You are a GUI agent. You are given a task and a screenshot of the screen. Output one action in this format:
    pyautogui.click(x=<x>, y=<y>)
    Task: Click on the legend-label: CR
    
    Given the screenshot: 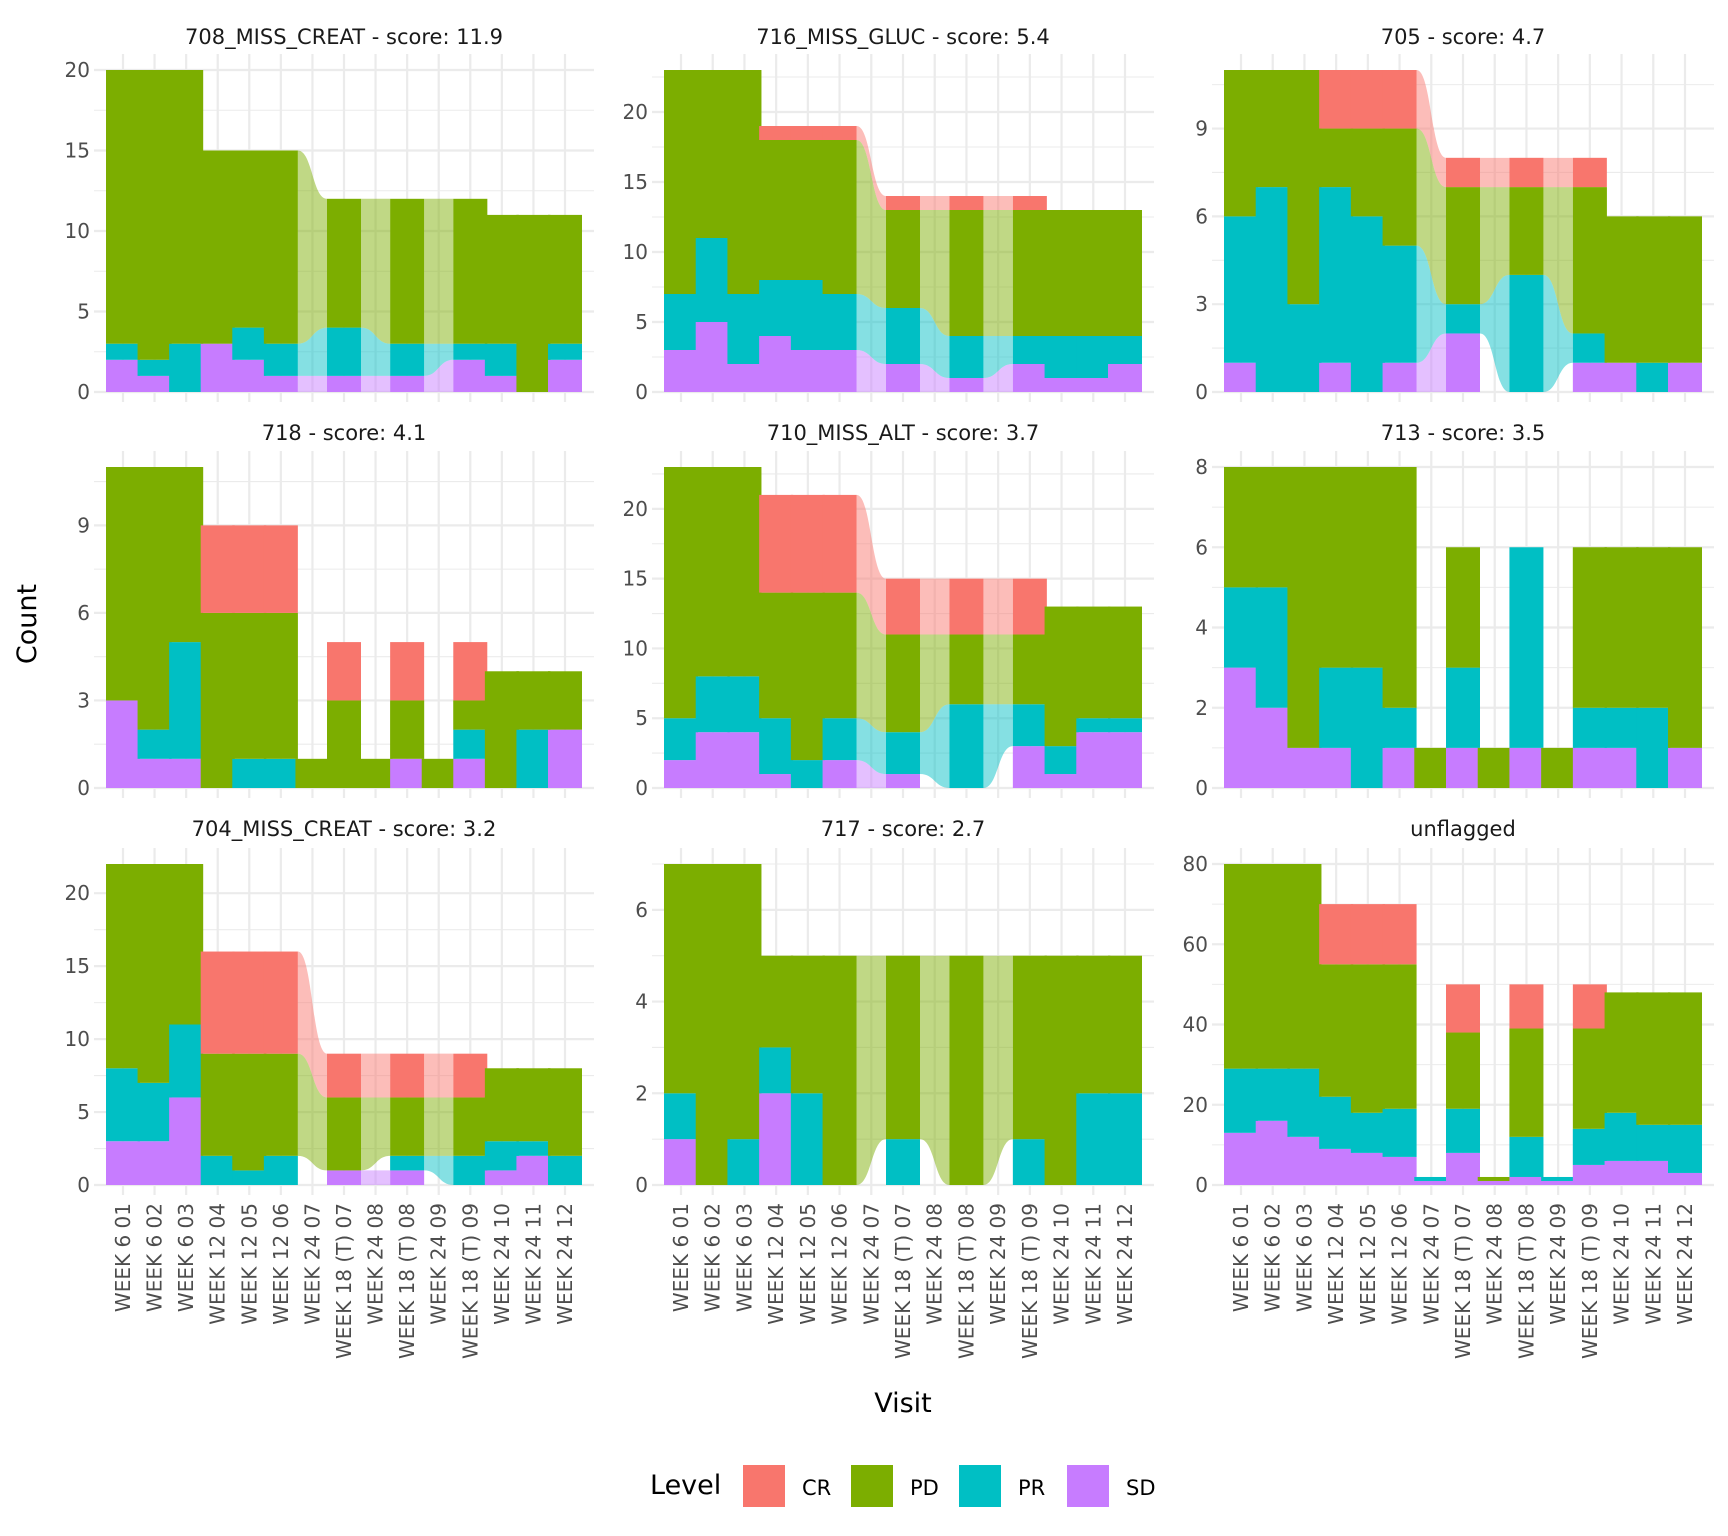 What is the action you would take?
    pyautogui.click(x=816, y=1488)
    